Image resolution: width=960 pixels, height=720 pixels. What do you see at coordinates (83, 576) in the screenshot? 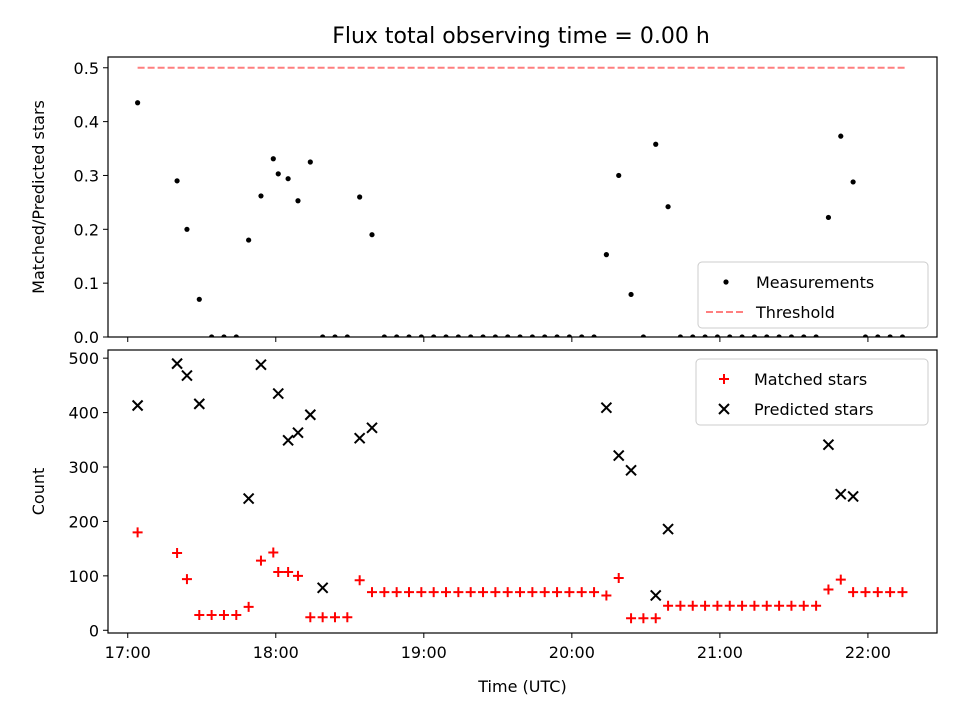
I see `y-tick-label: 100` at bounding box center [83, 576].